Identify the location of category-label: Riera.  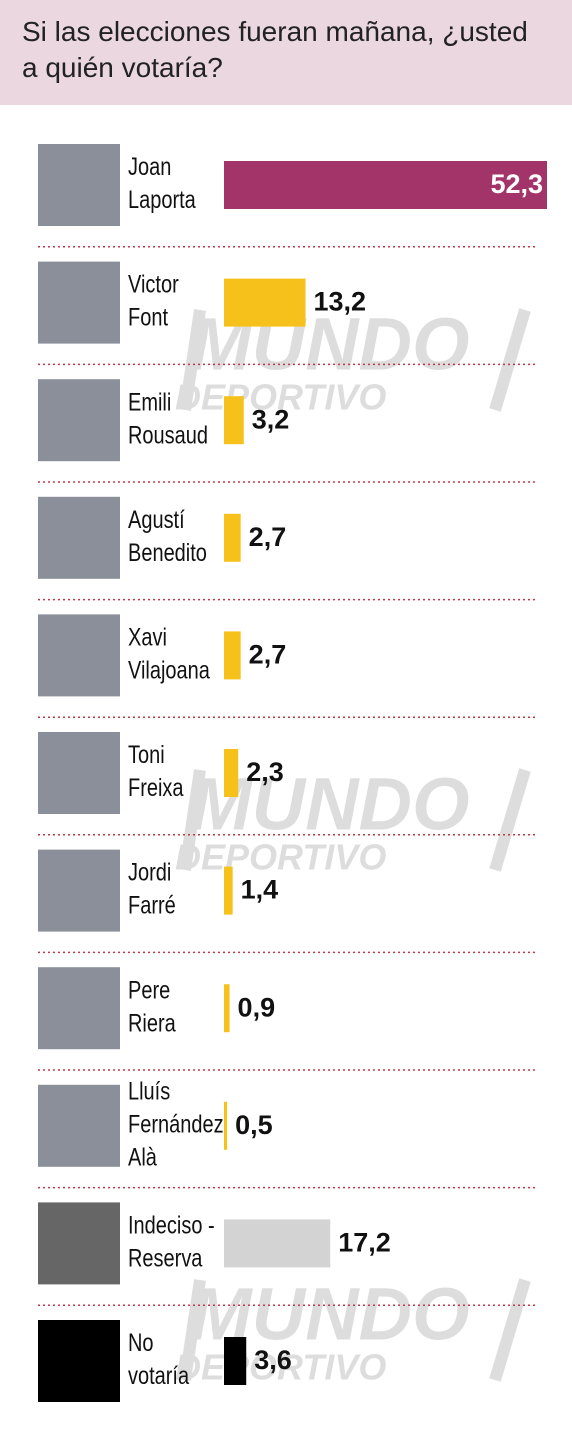
(152, 1023).